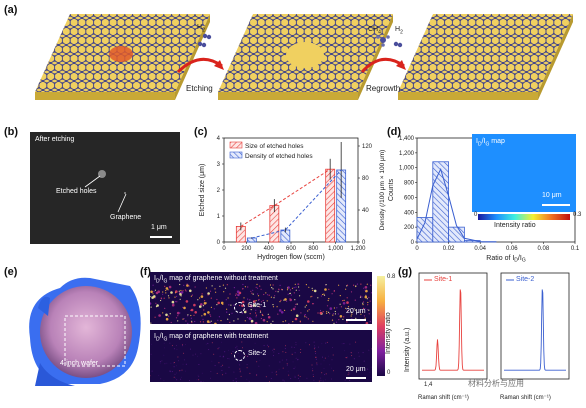  I want to click on c-ytick-right-label: 40, so click(365, 211).